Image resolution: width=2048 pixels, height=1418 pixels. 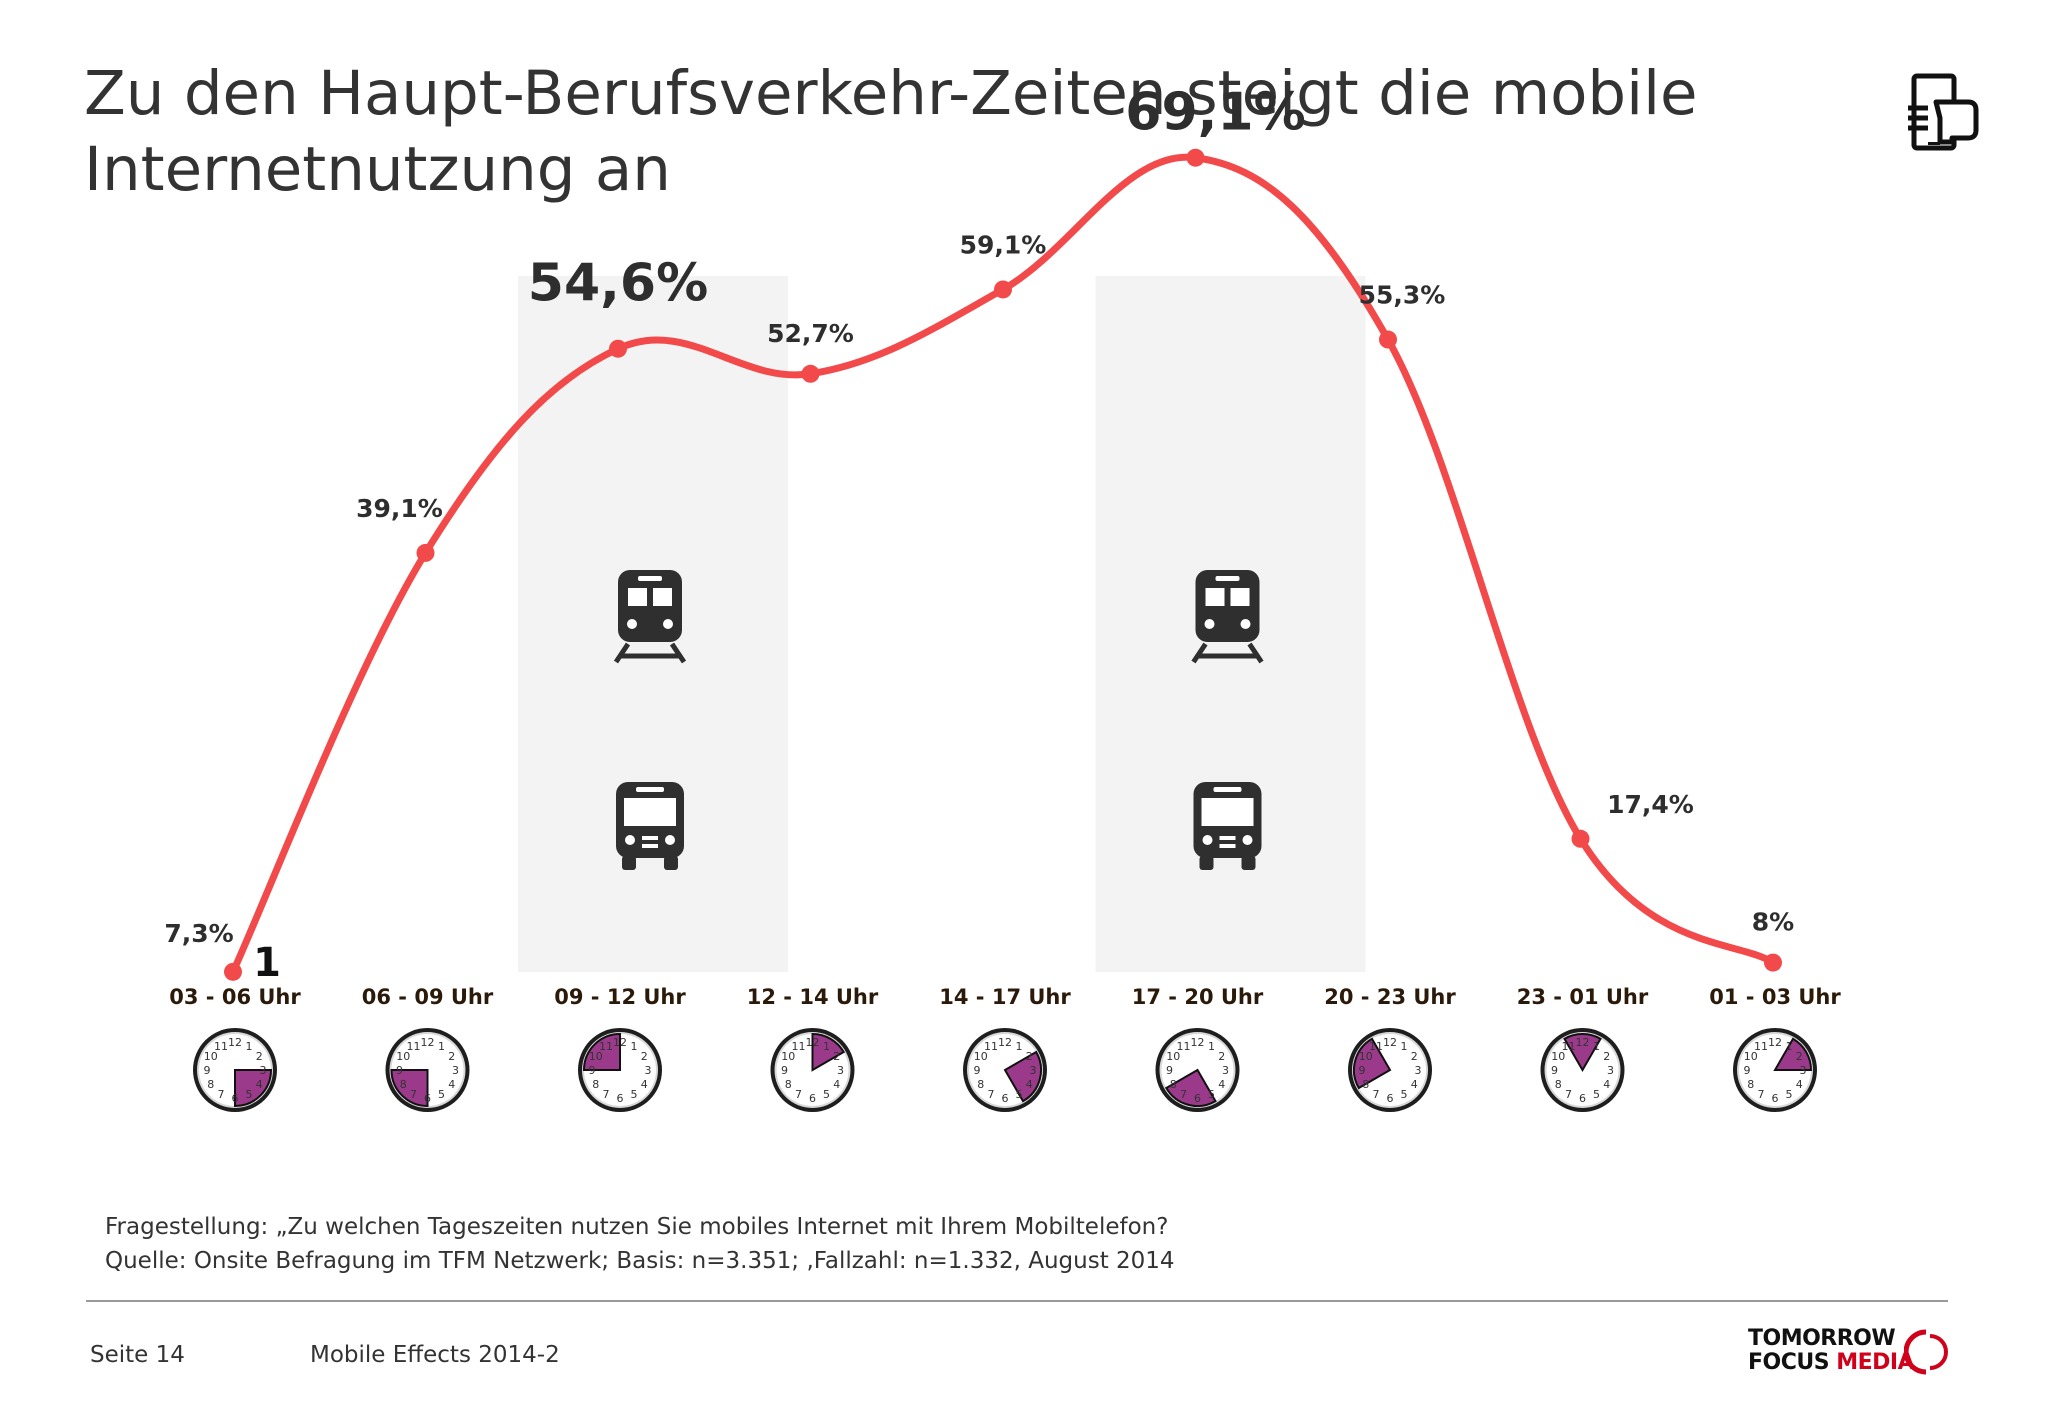 I want to click on tick-label: 01 - 03 Uhr, so click(x=1775, y=997).